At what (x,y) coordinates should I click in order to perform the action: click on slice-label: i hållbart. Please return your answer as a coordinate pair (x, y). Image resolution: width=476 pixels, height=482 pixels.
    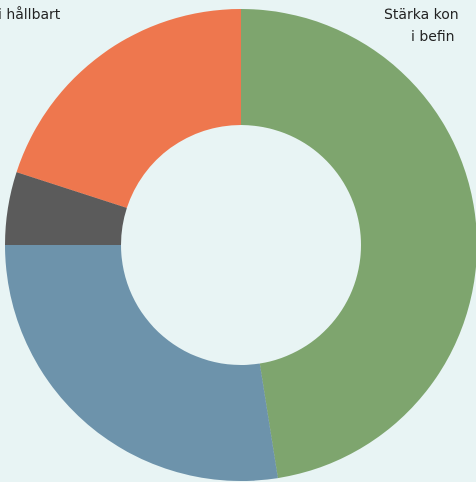
    Looking at the image, I should click on (30, 14).